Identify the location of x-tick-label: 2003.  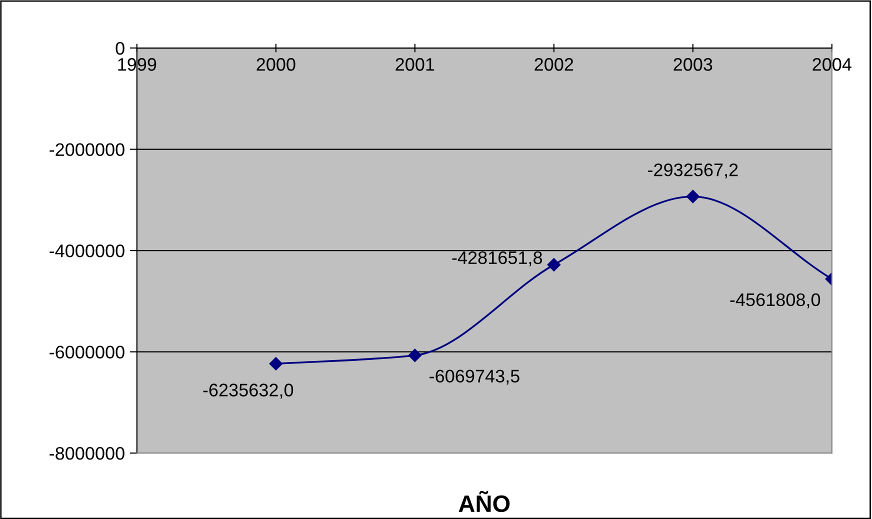
(693, 64).